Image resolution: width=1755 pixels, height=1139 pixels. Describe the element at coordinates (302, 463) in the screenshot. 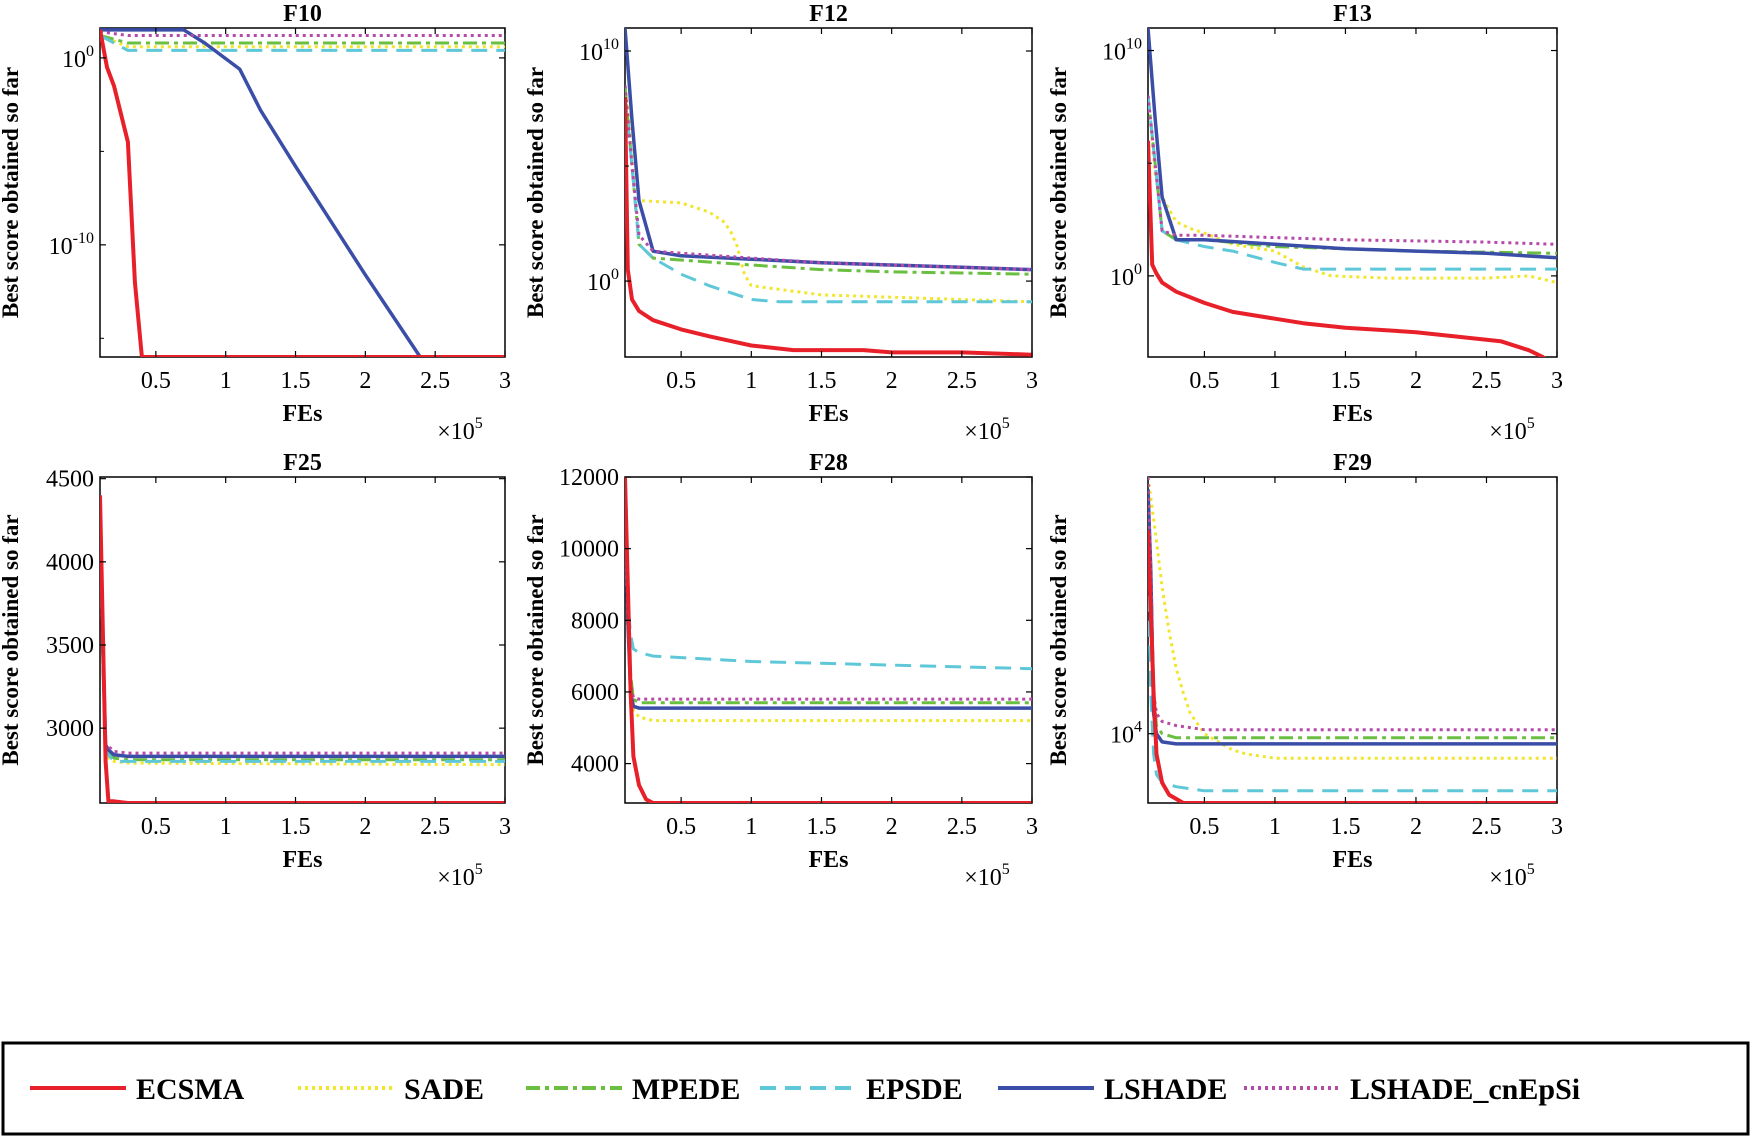

I see `panel-f25-title: F25` at that location.